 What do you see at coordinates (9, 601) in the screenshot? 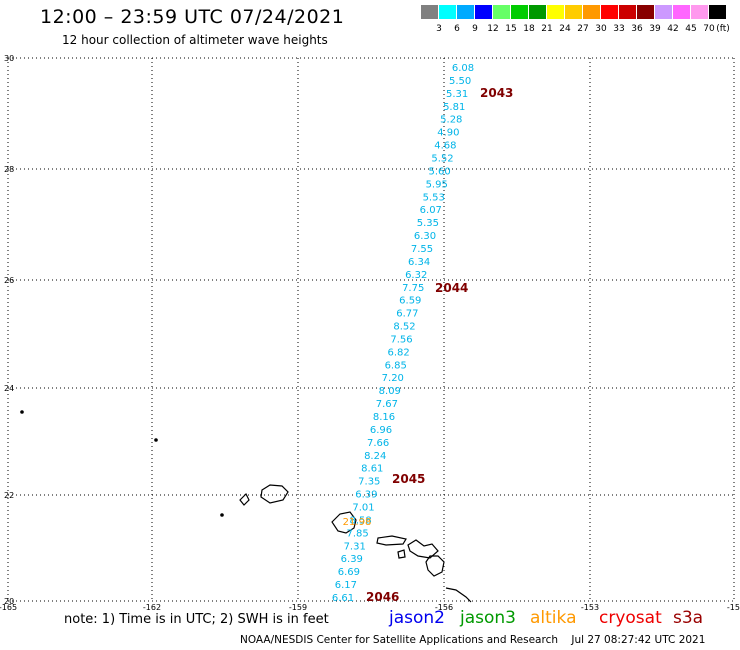
I see `latitude-tick-label: 20` at bounding box center [9, 601].